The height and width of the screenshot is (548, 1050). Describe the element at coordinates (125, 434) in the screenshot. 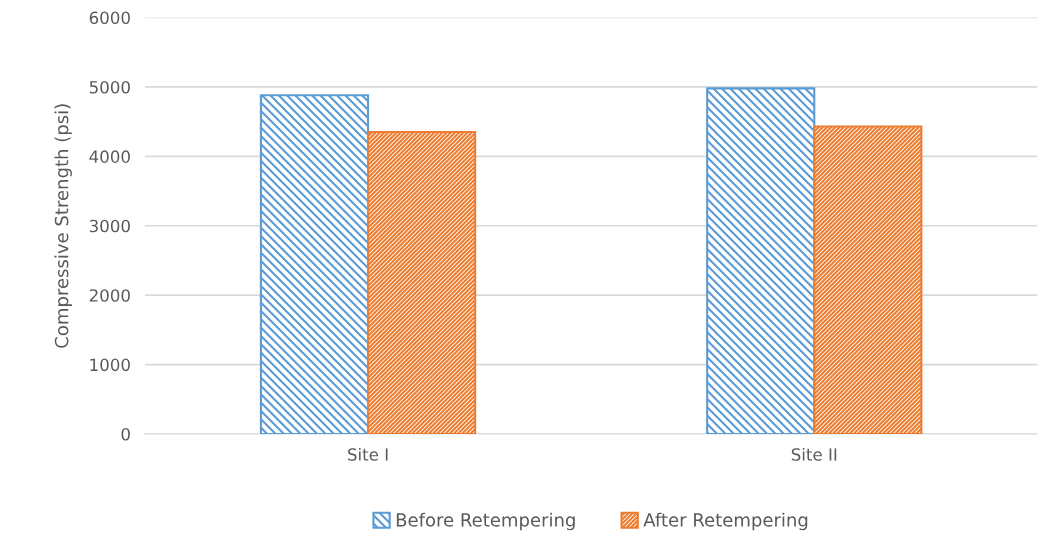

I see `y-tick-label: 0` at that location.